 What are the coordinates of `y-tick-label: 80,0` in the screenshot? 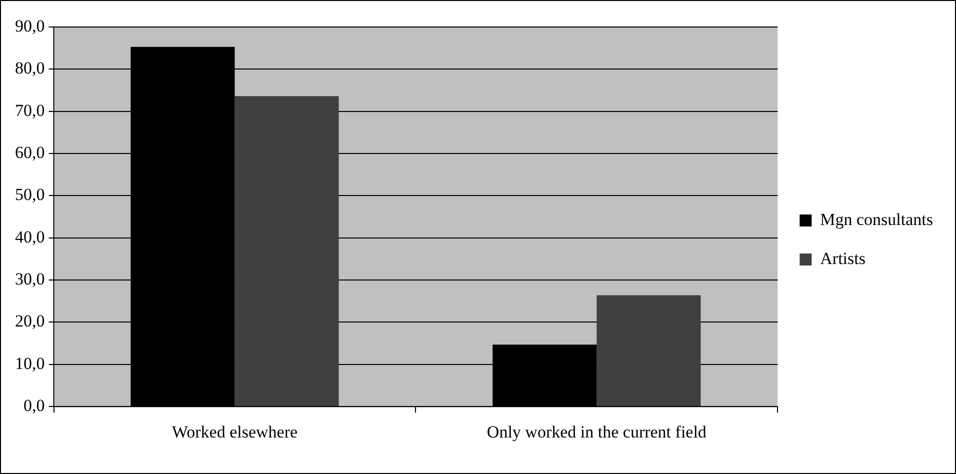 It's located at (30, 68).